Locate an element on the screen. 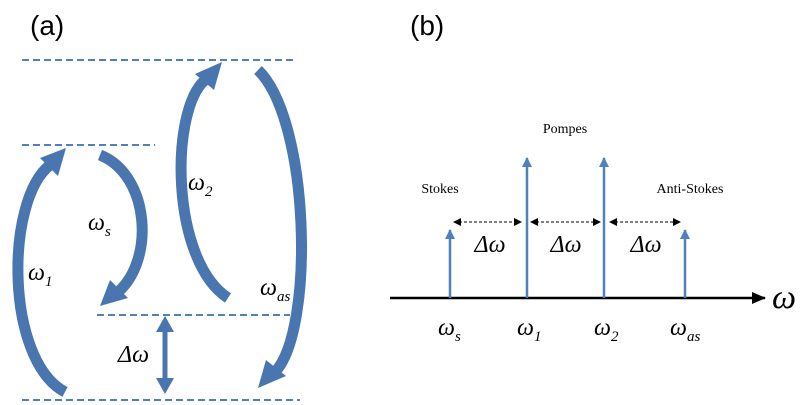 The image size is (800, 405). arrow-omega2 is located at coordinates (203, 189).